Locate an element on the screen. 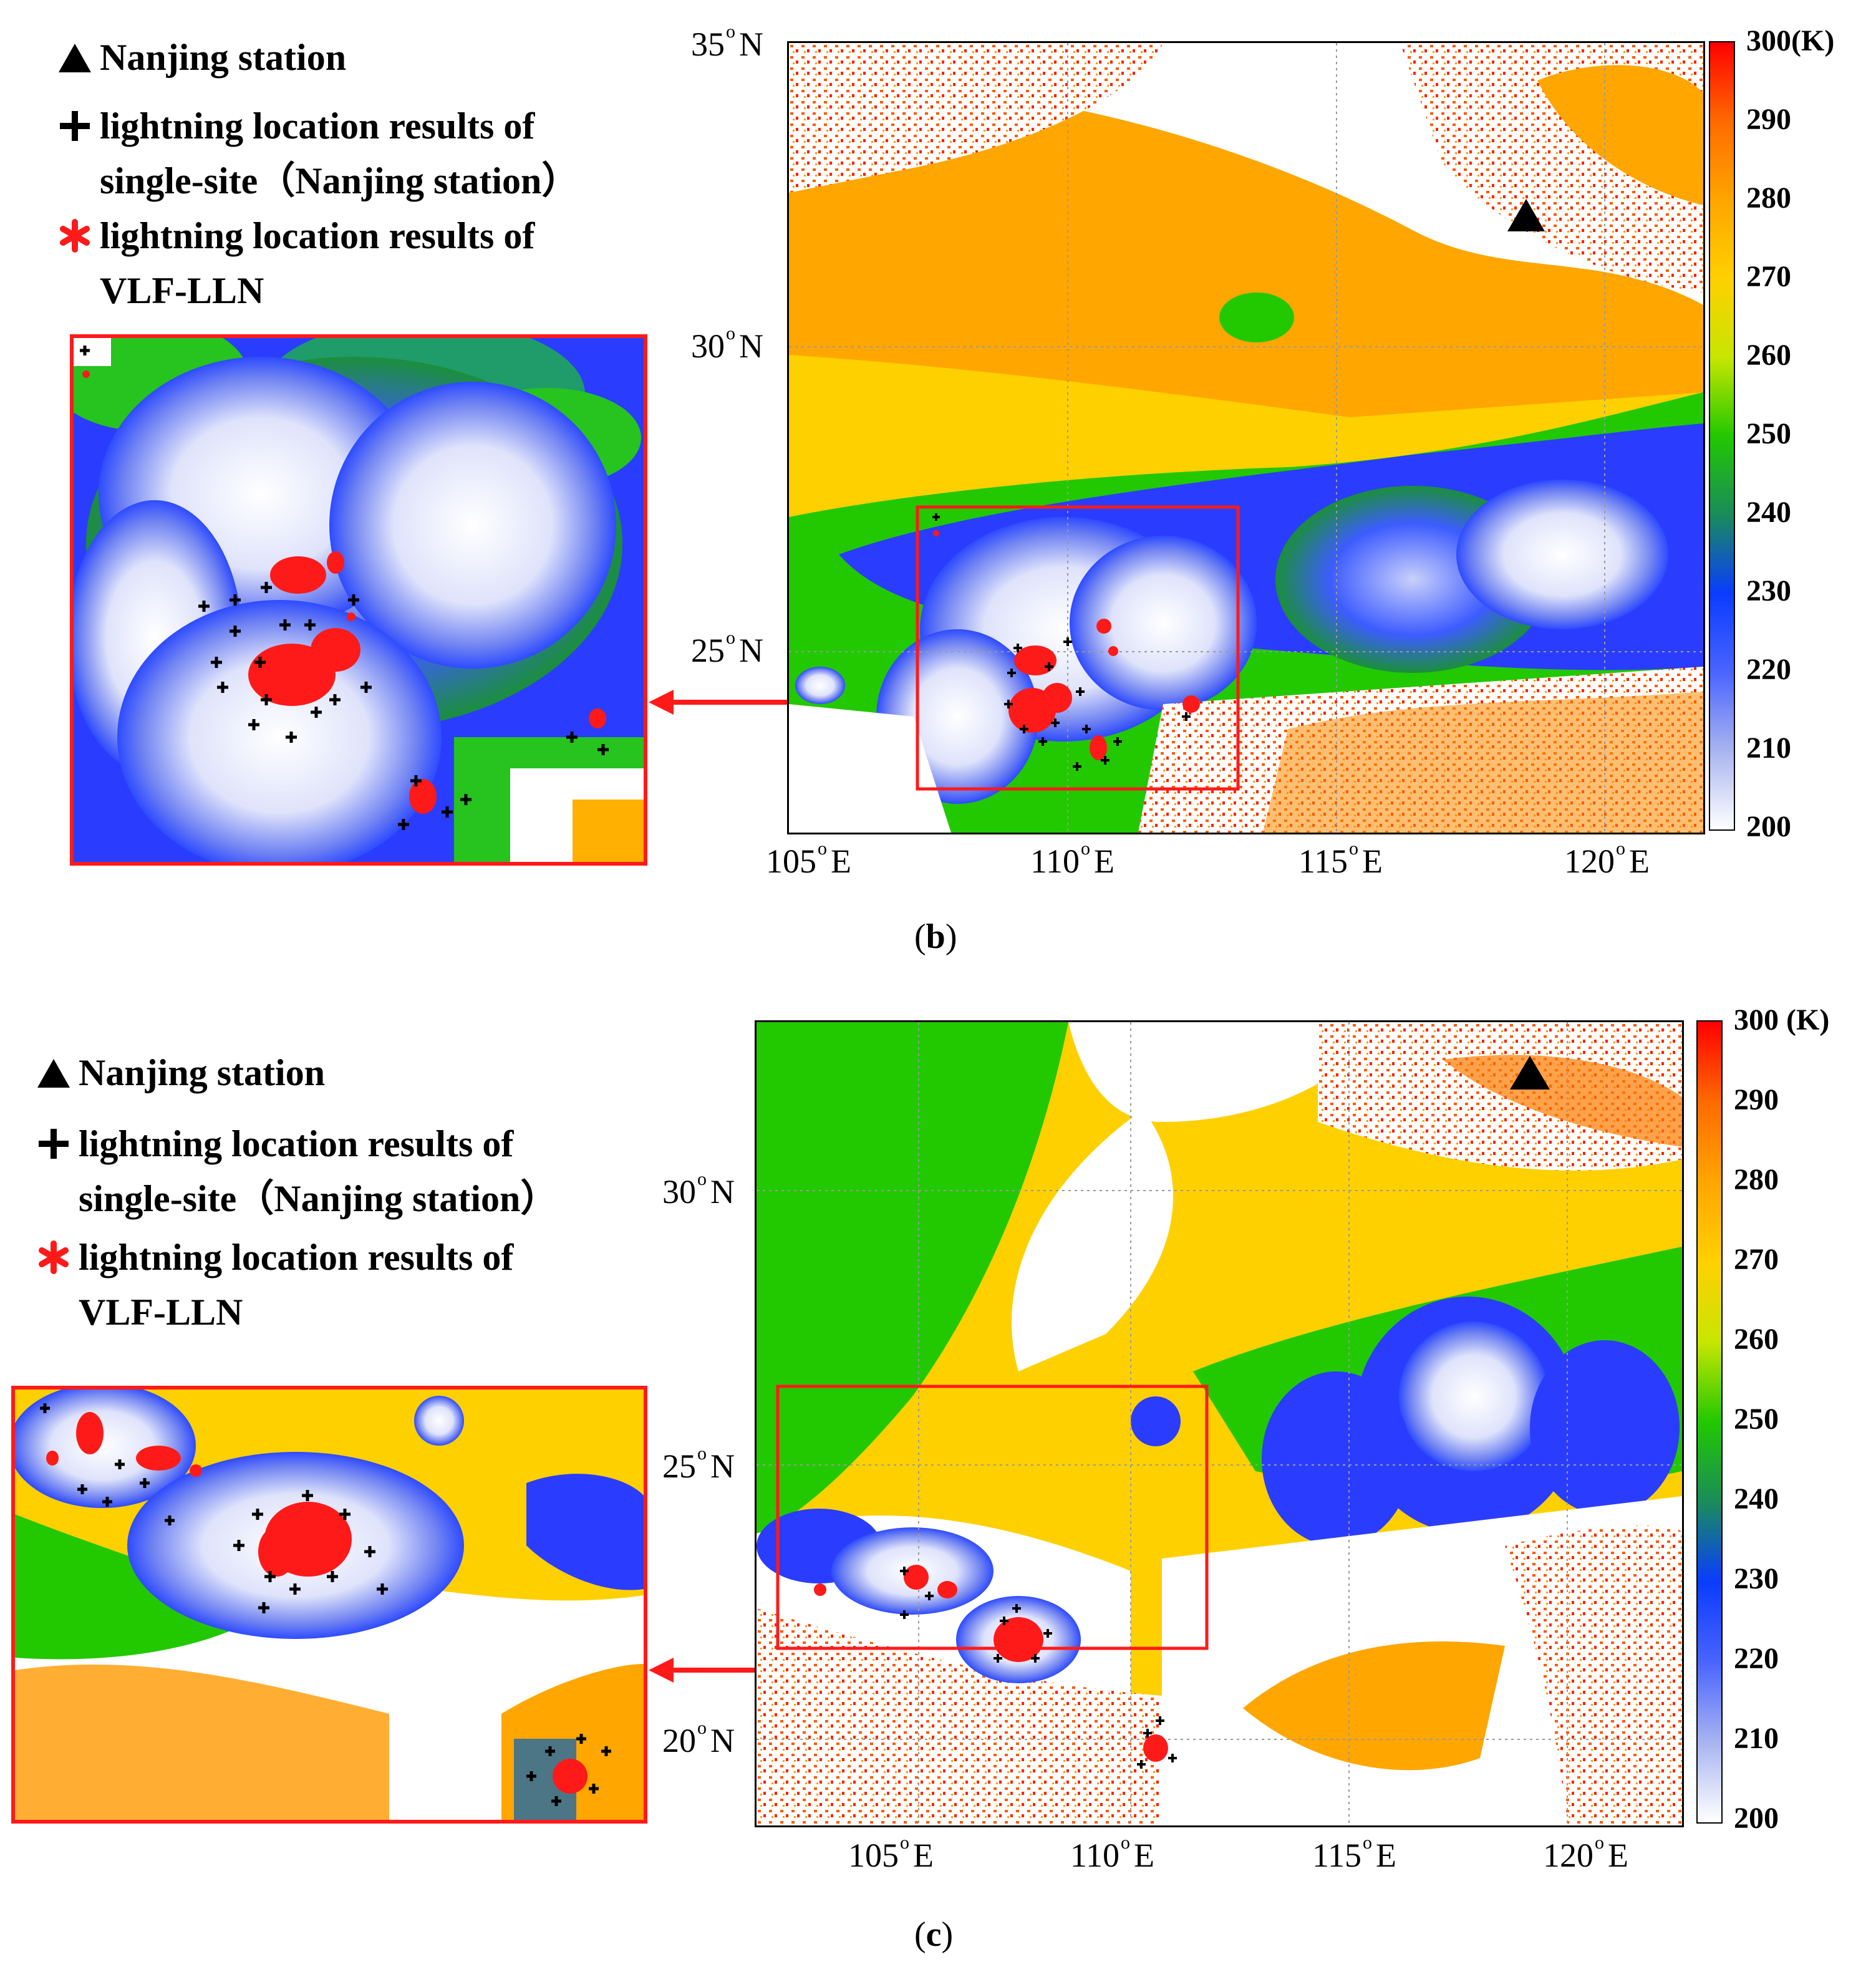 Image resolution: width=1876 pixels, height=1972 pixels. panel-label-b: (b) is located at coordinates (935, 936).